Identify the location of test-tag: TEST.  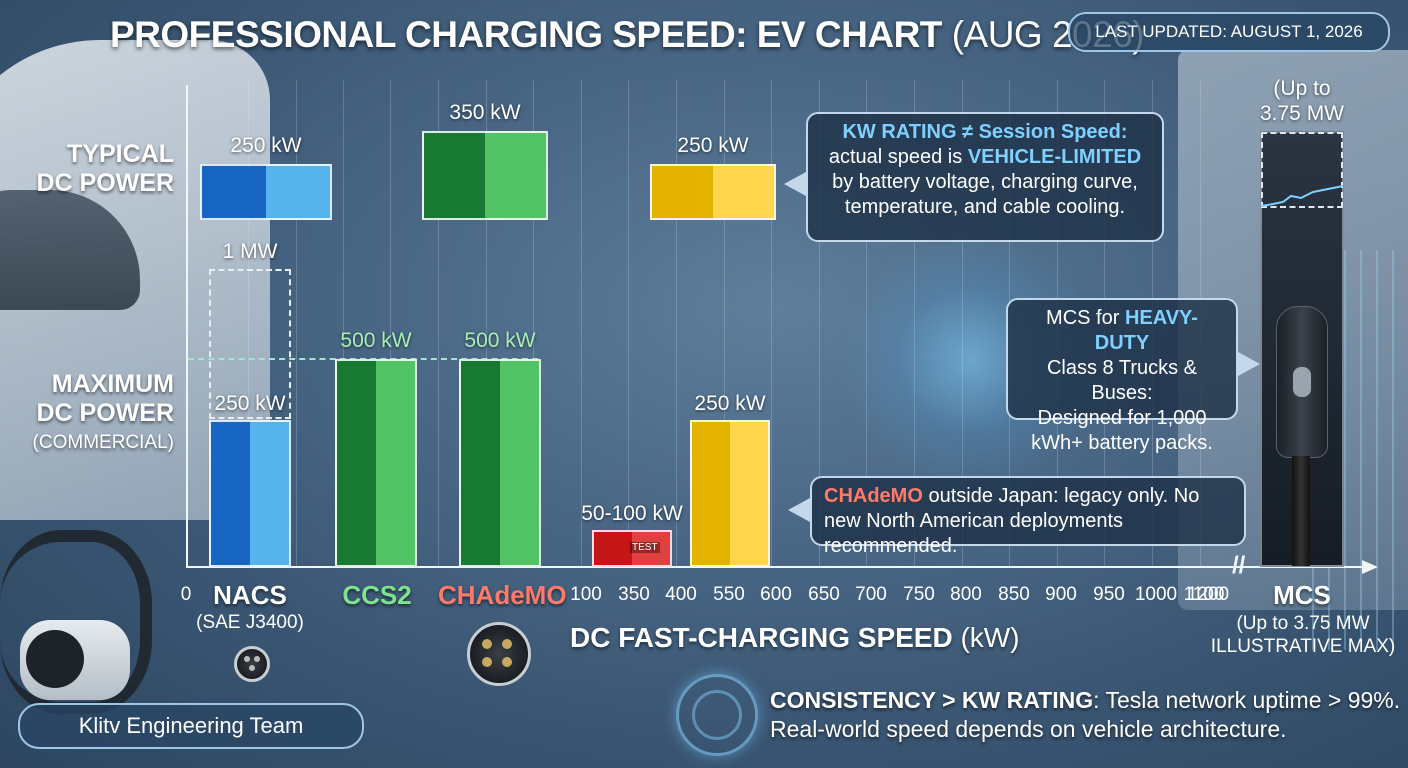
(645, 547).